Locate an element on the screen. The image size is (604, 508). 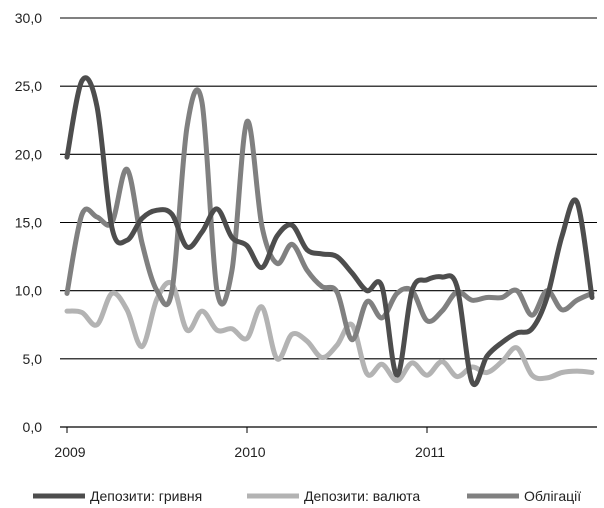
y-tick-label: 30,0 is located at coordinates (28, 18).